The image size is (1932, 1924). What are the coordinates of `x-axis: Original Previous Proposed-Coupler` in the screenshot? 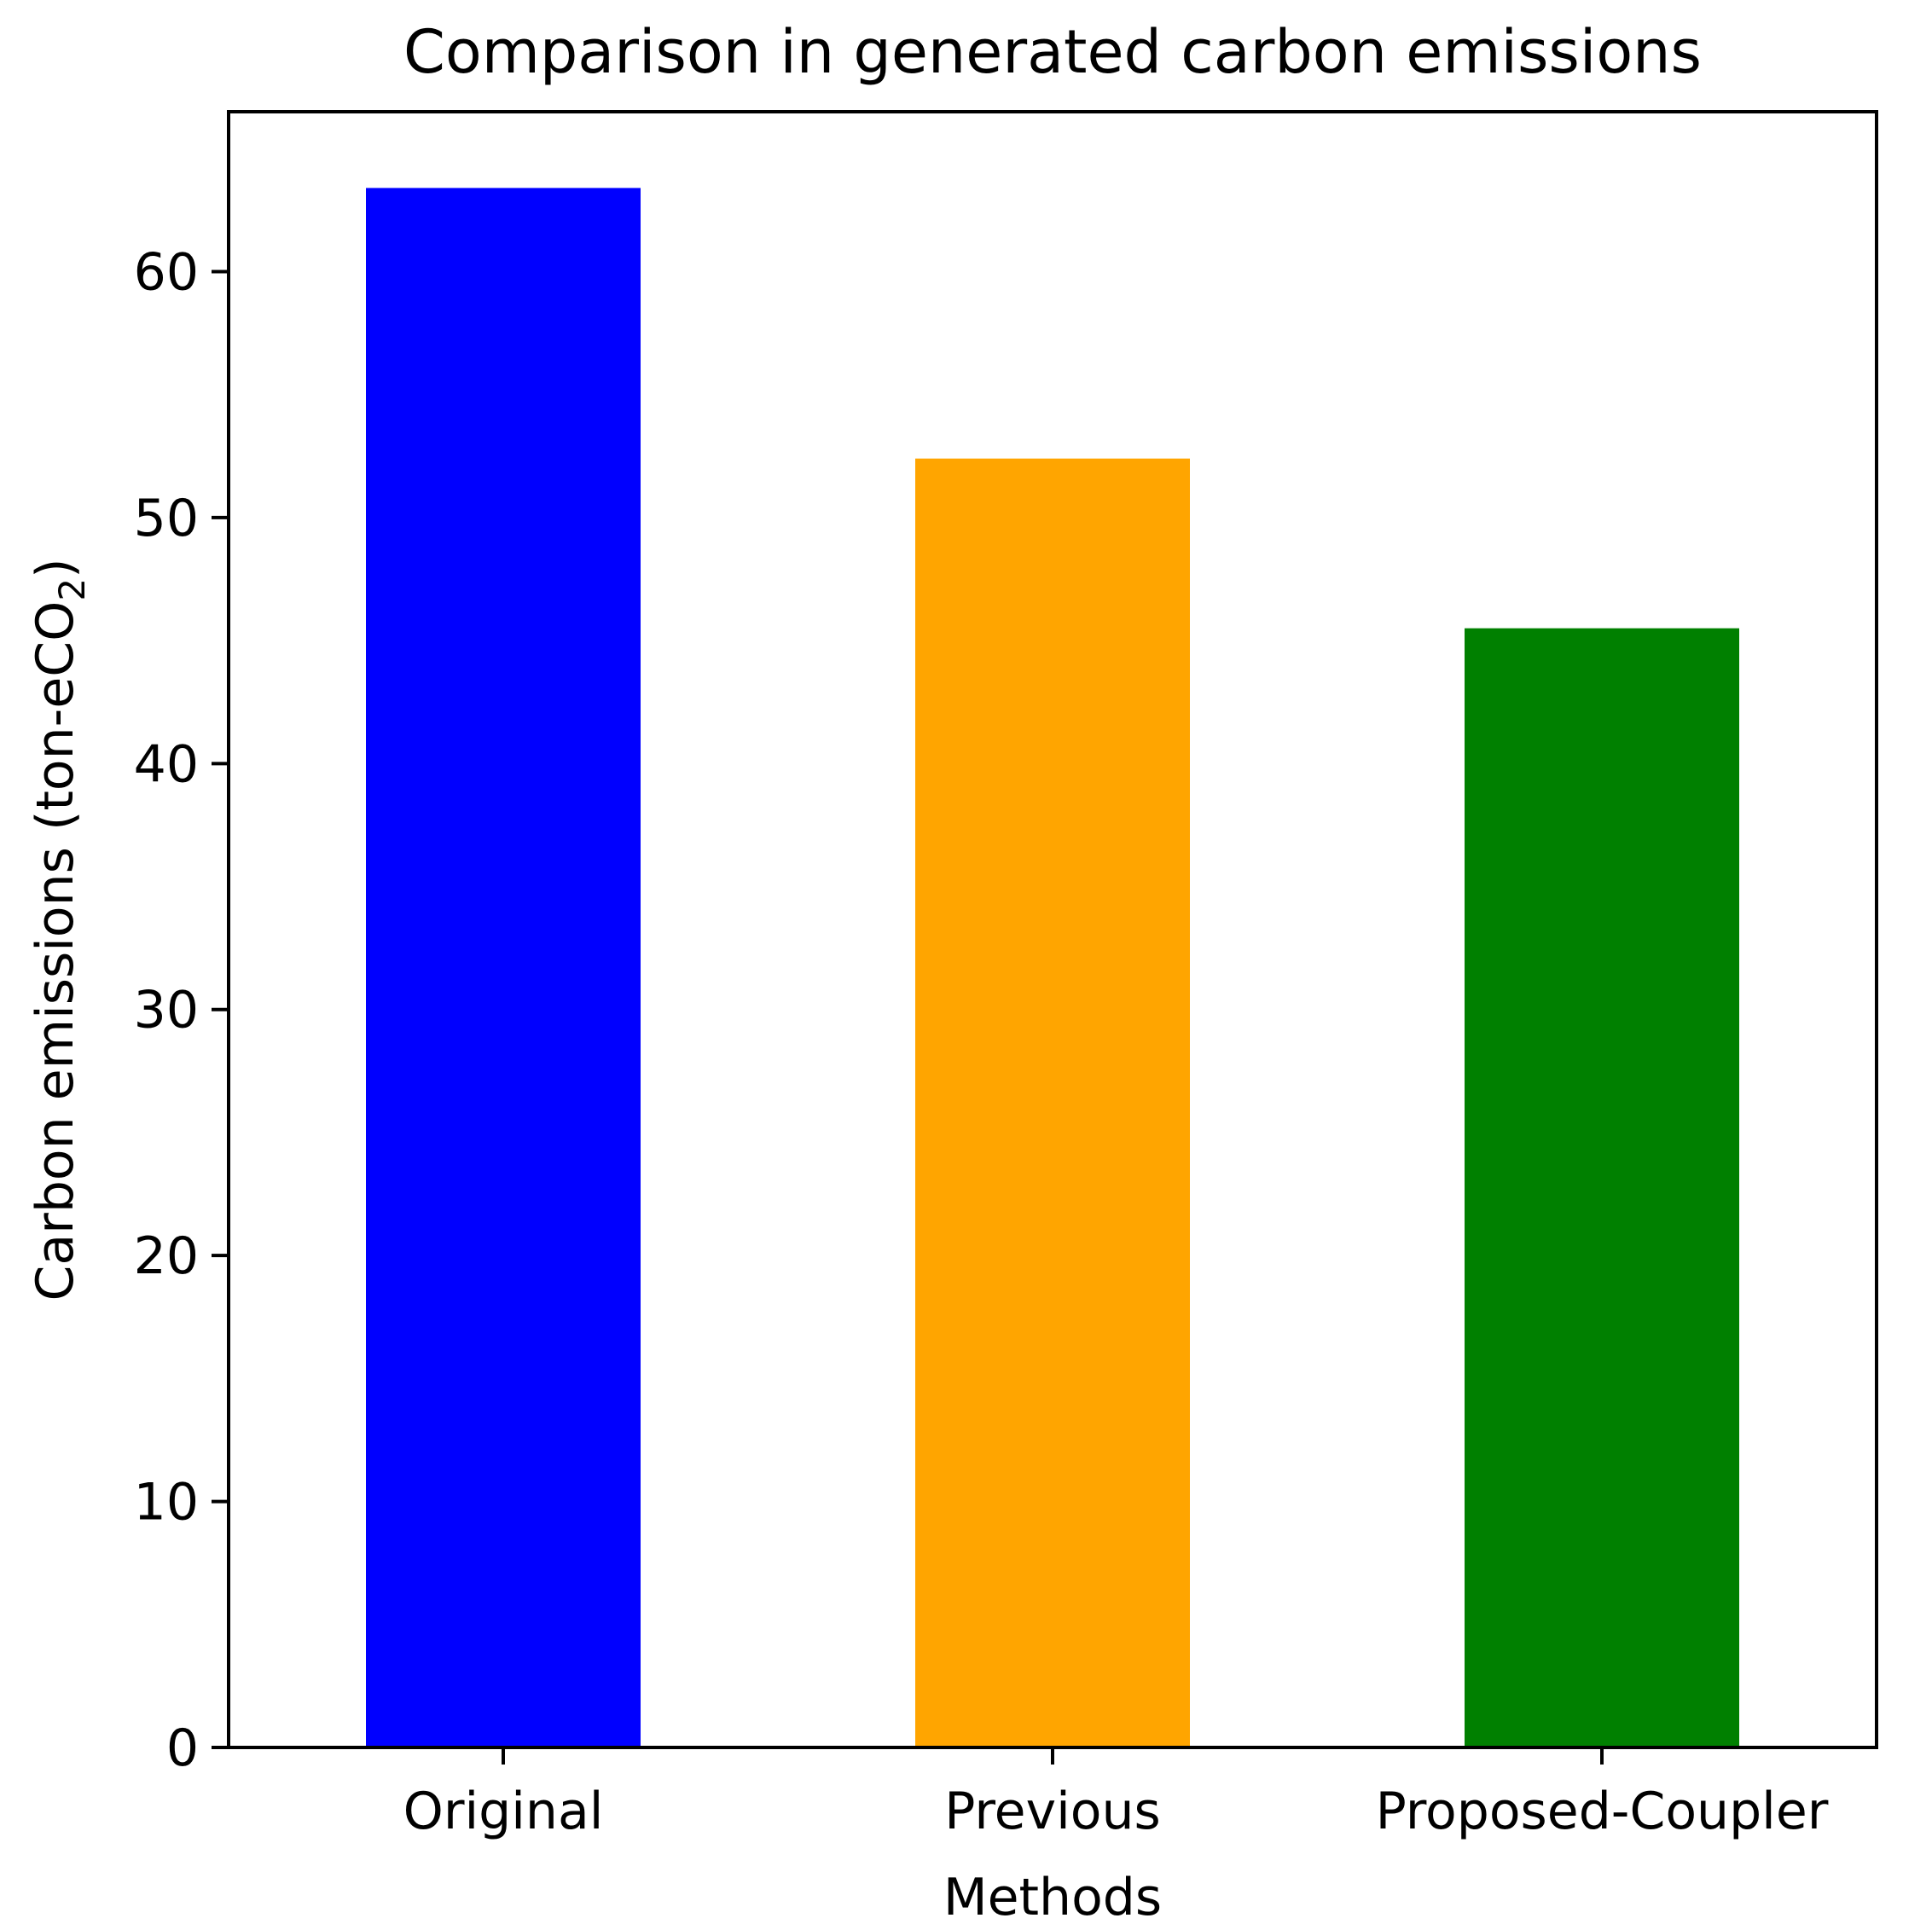 It's located at (1116, 1794).